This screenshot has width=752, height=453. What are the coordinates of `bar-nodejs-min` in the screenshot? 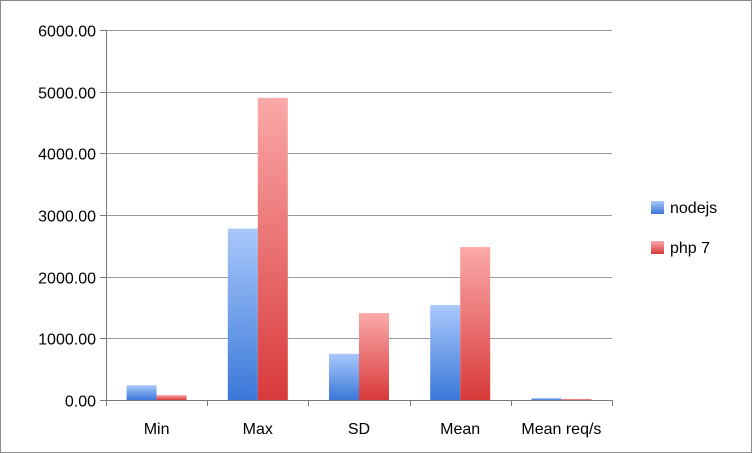 It's located at (141, 392).